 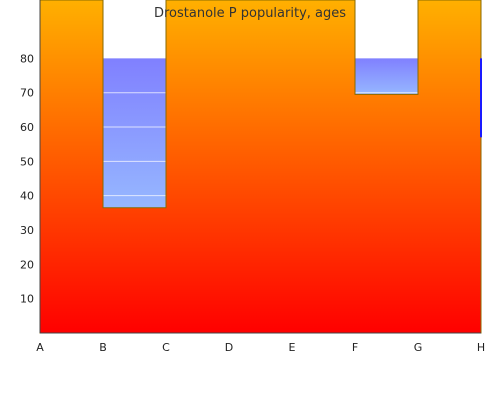 I want to click on y-tick-label: 50, so click(x=27, y=161).